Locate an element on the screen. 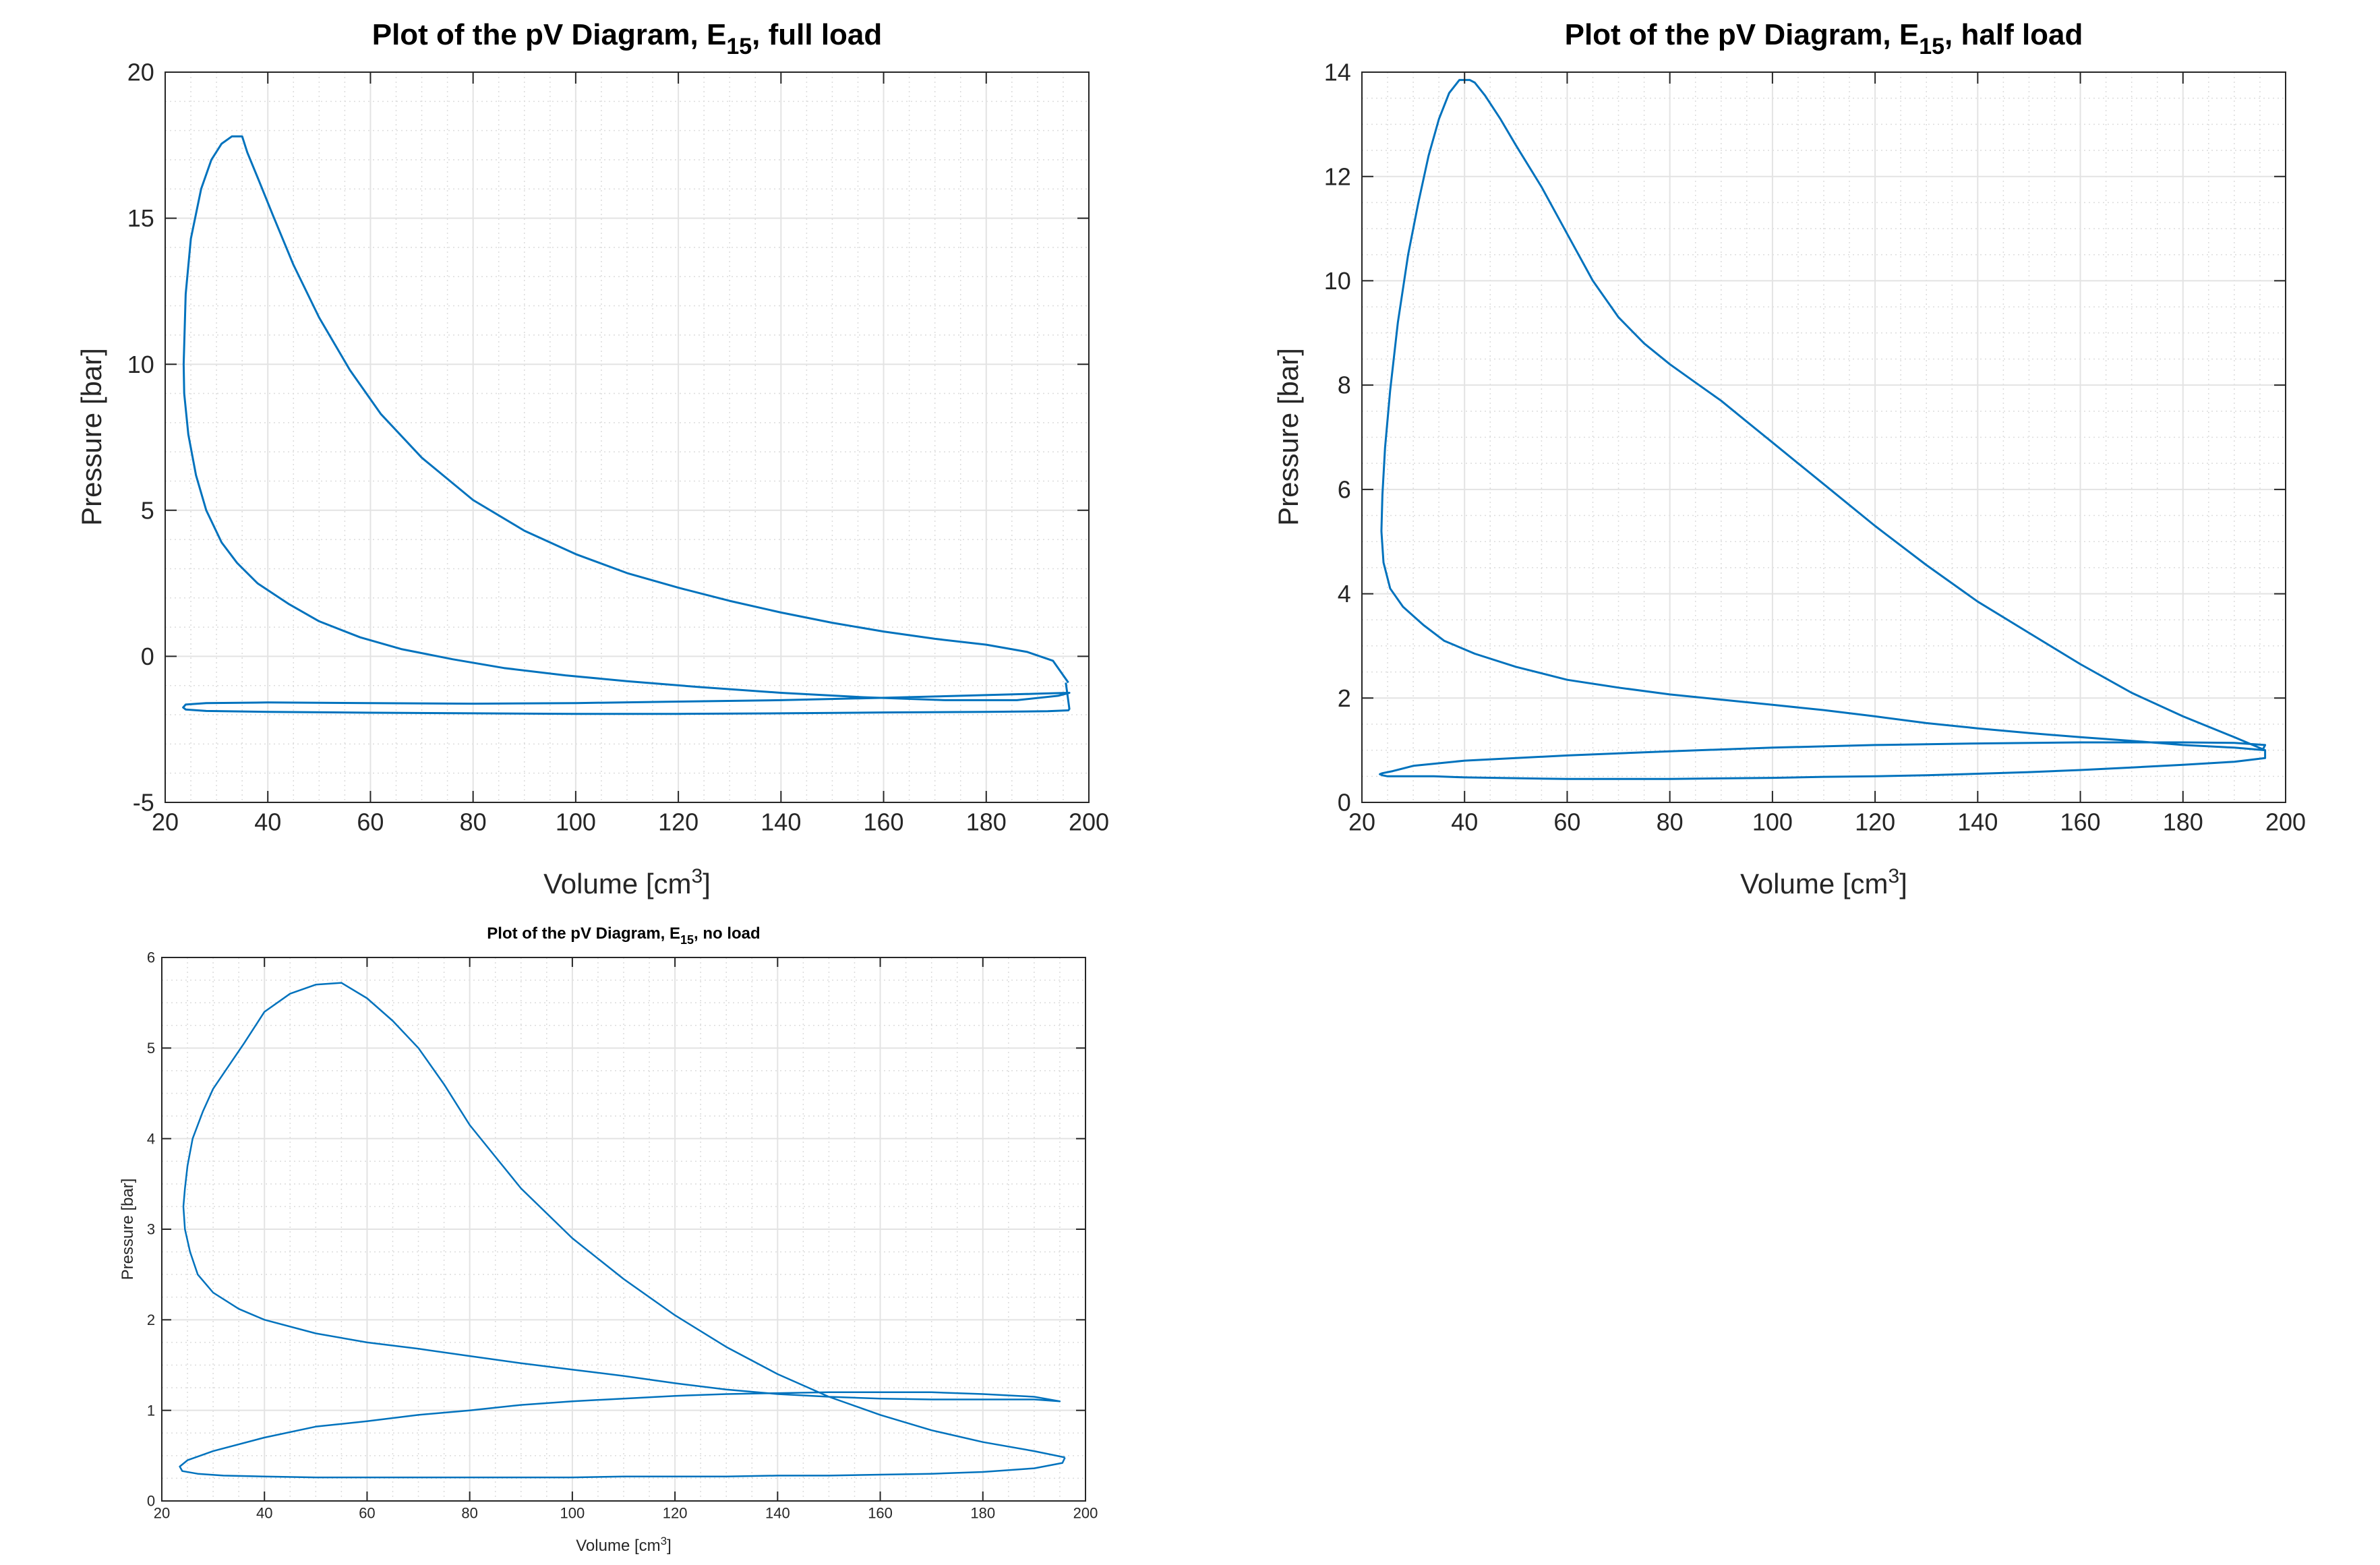 This screenshot has height=1565, width=2380. chart-full-load-title: Plot of the pV Diagram, E15, full load is located at coordinates (628, 38).